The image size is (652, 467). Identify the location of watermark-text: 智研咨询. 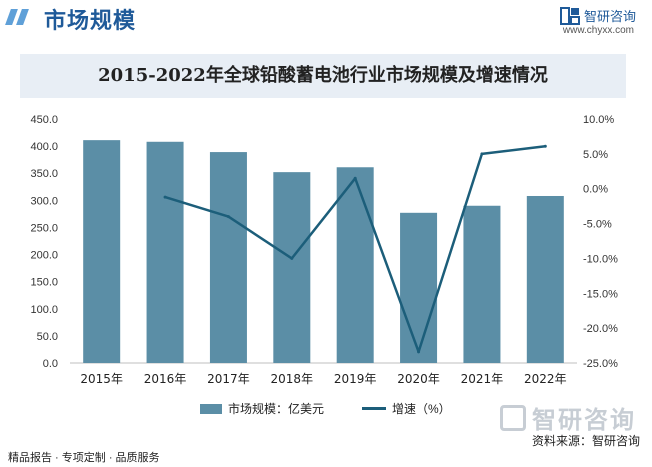
(584, 420).